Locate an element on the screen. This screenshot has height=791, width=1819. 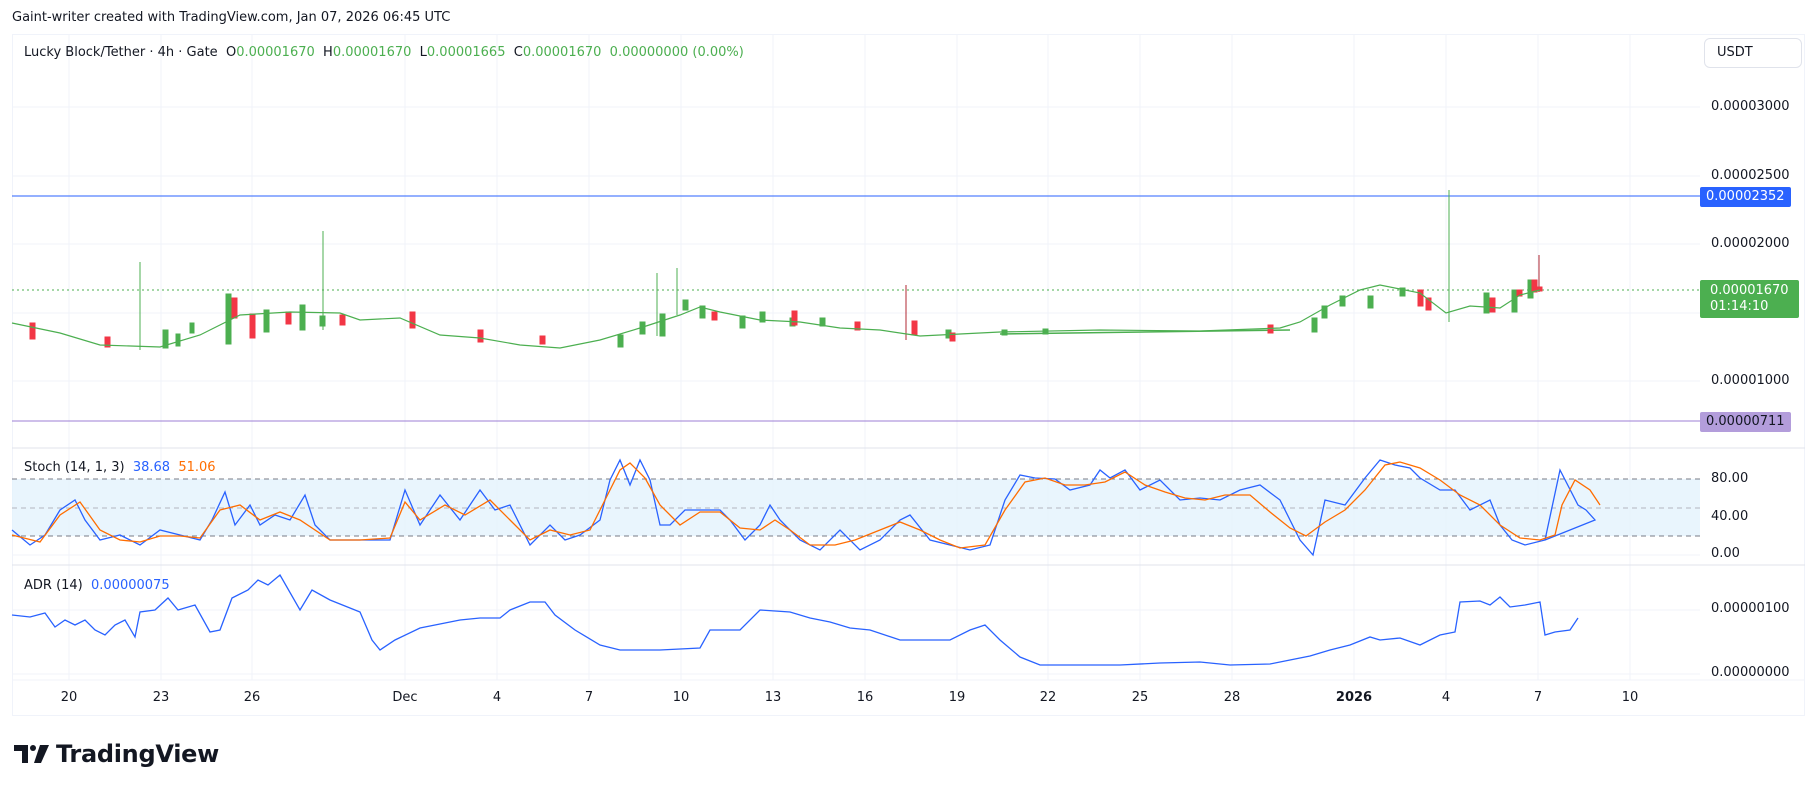
adr-title: ADR (14) is located at coordinates (53, 585).